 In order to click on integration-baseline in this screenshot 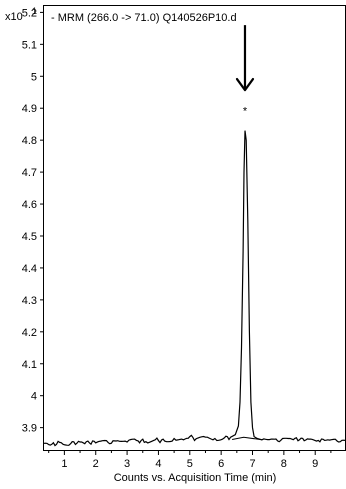, I will do `click(247, 438)`.